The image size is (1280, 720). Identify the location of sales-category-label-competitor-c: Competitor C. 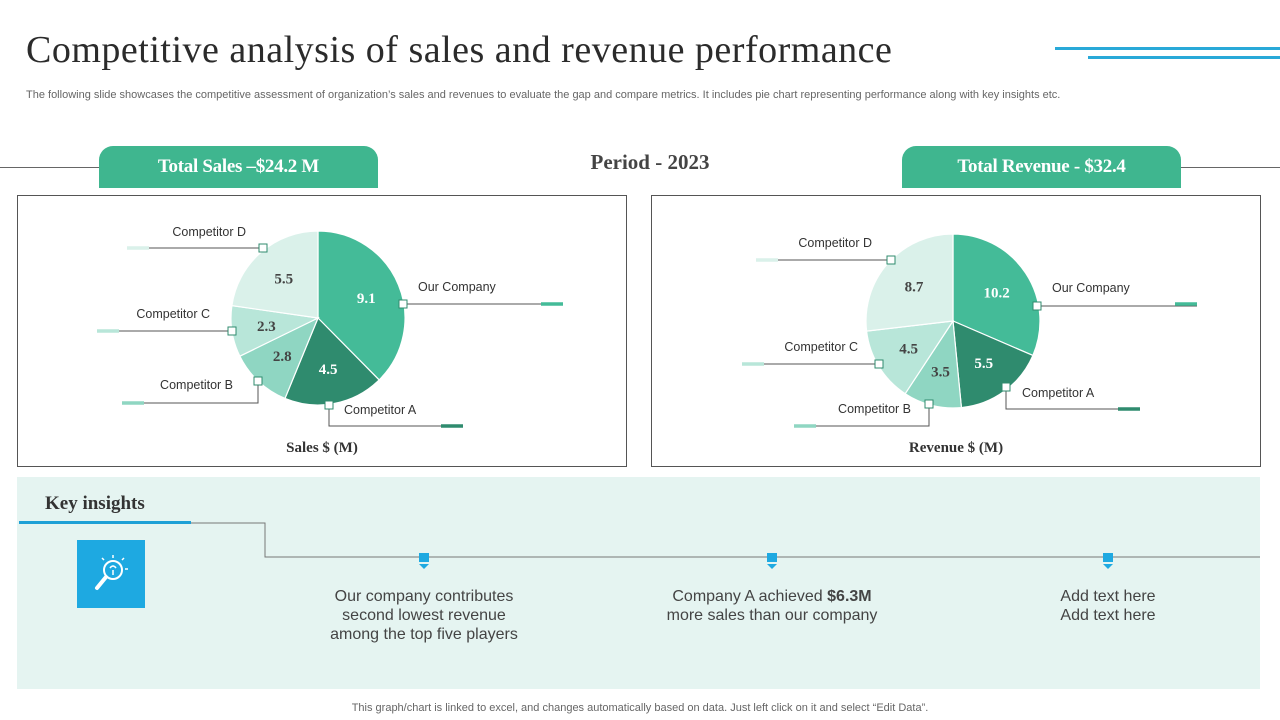
(173, 314).